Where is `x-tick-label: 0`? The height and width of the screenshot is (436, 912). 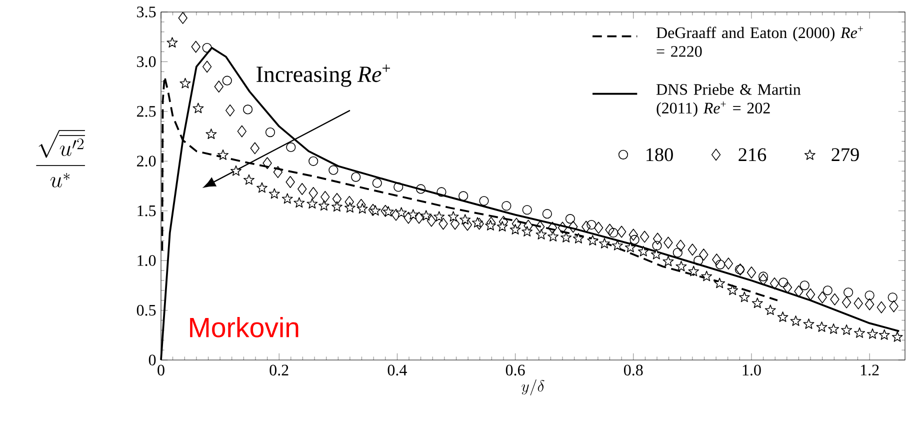
x-tick-label: 0 is located at coordinates (161, 370).